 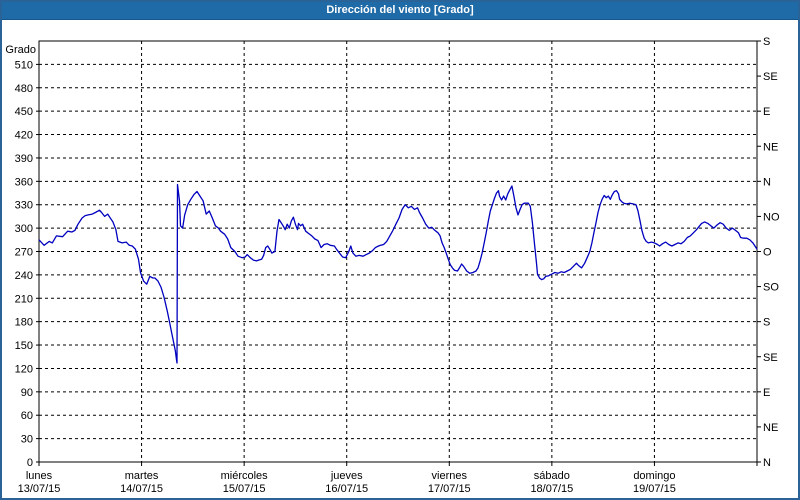 What do you see at coordinates (39, 489) in the screenshot?
I see `svg-text: 13/07/15` at bounding box center [39, 489].